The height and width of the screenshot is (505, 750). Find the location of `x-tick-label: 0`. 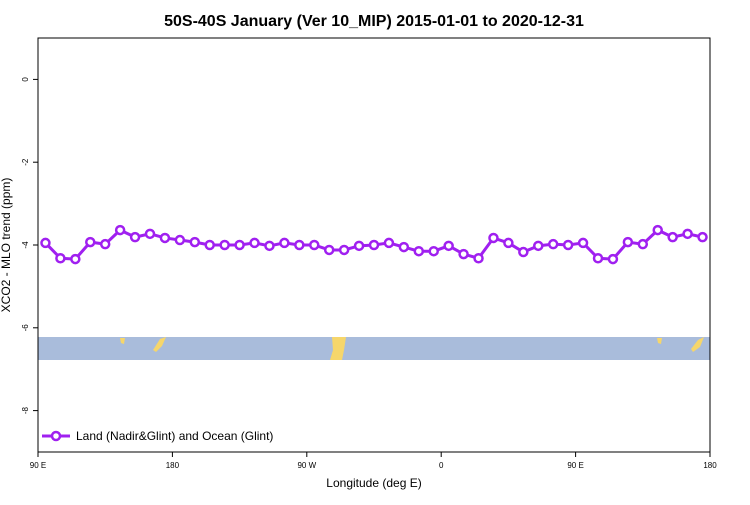

x-tick-label: 0 is located at coordinates (441, 465).